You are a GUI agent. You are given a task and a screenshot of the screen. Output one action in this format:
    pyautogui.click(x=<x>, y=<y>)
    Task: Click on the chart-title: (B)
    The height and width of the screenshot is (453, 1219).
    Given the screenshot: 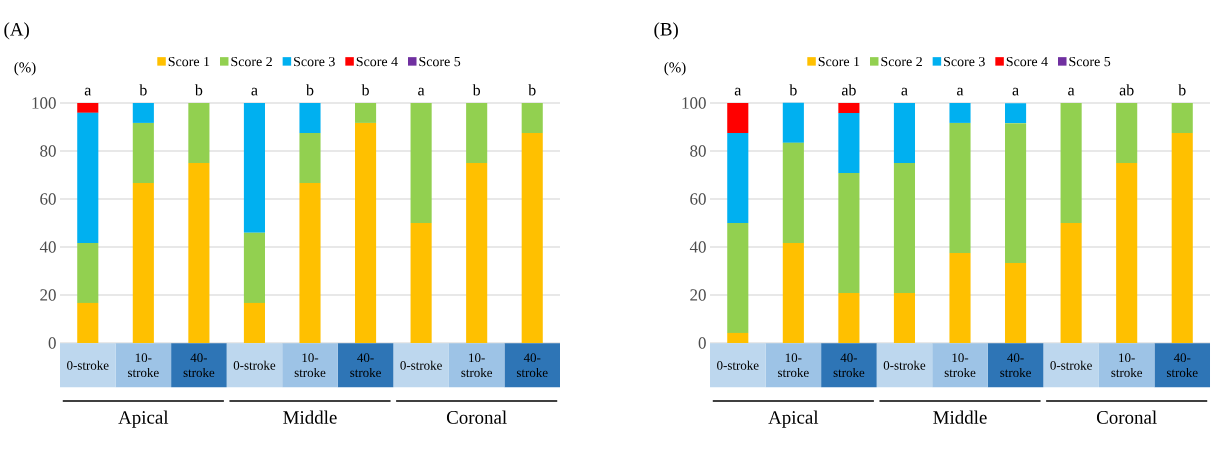 What is the action you would take?
    pyautogui.click(x=666, y=31)
    